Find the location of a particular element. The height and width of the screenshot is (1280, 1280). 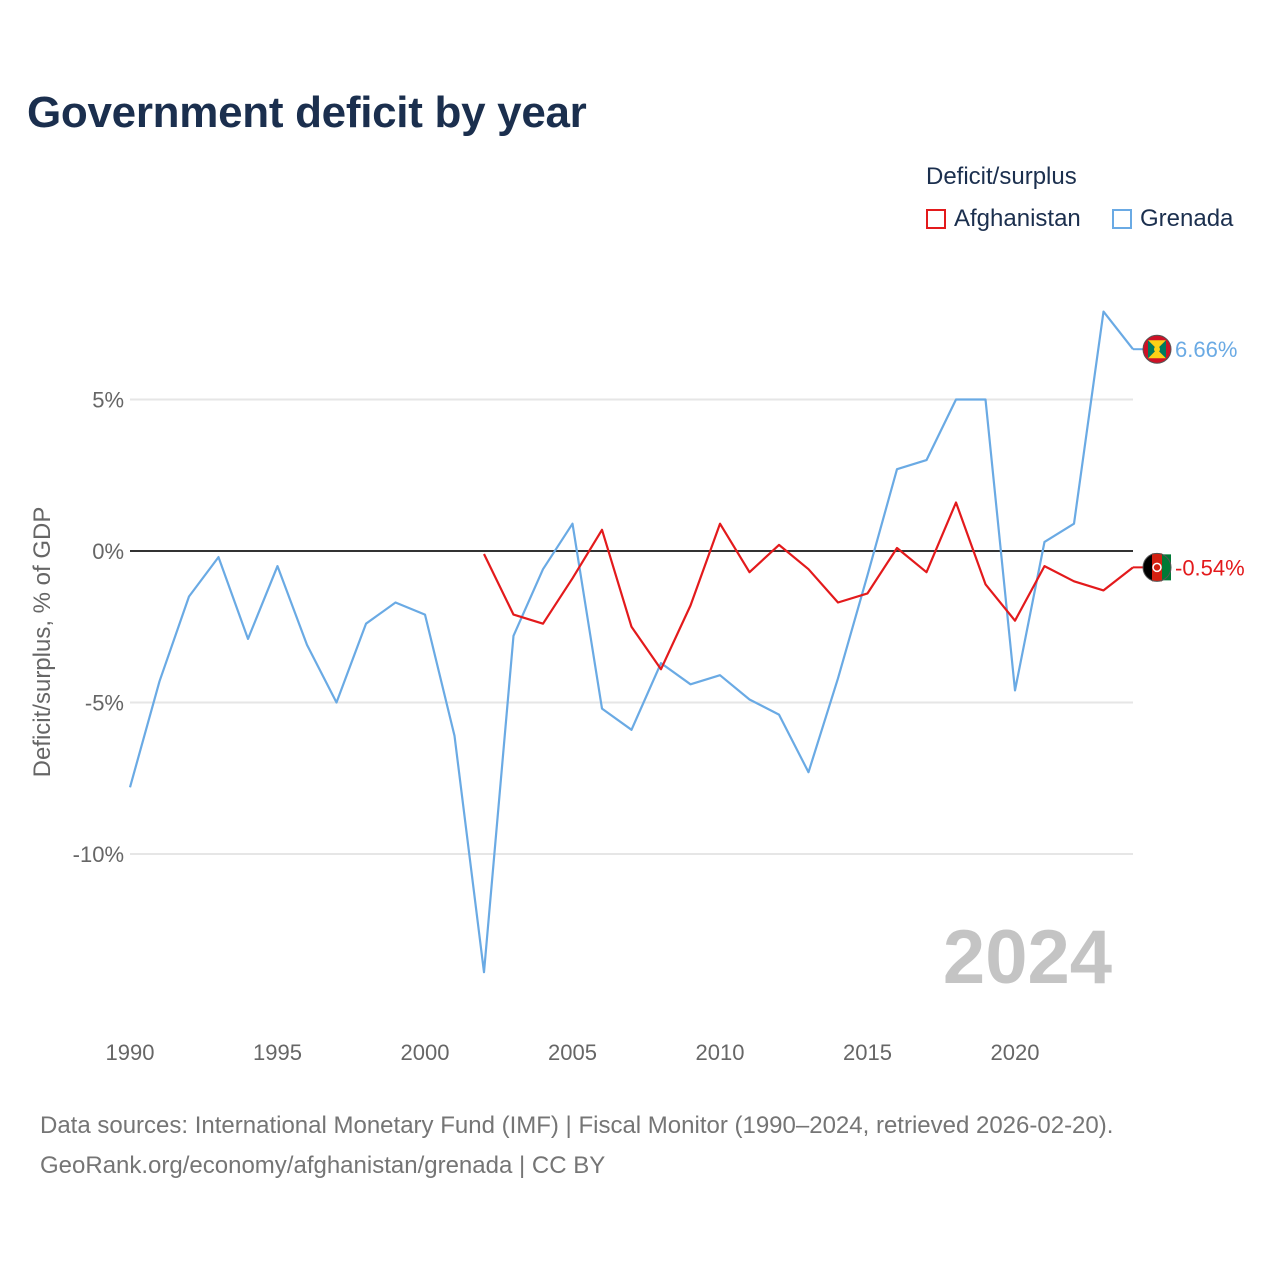

y-tick-label: 5% is located at coordinates (108, 400).